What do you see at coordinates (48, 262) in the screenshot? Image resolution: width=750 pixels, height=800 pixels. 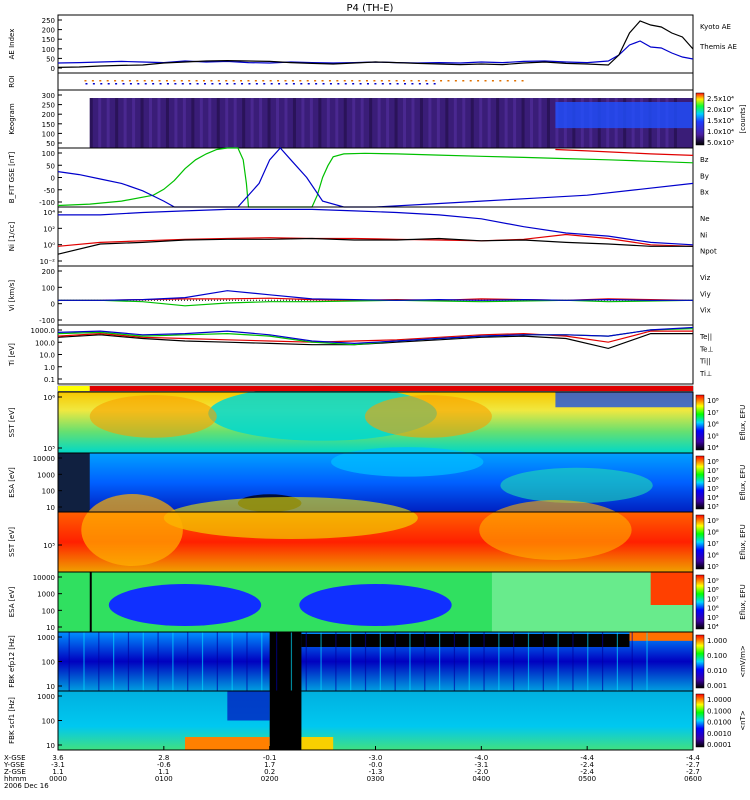 I see `y-tick-label: 10⁻²` at bounding box center [48, 262].